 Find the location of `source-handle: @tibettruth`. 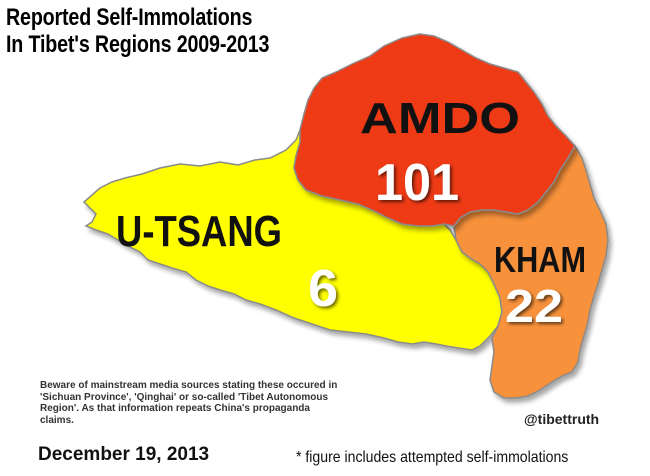

source-handle: @tibettruth is located at coordinates (562, 419).